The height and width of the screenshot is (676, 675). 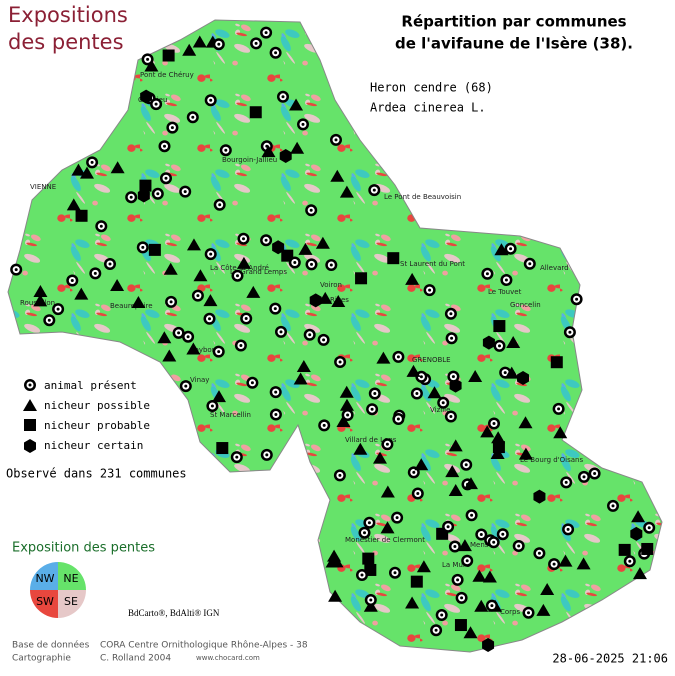 What do you see at coordinates (70, 29) in the screenshot?
I see `title-bg` at bounding box center [70, 29].